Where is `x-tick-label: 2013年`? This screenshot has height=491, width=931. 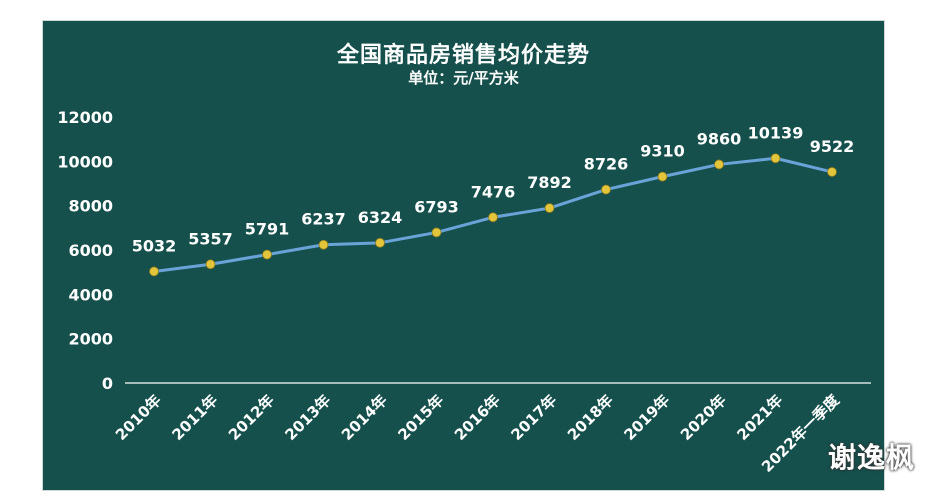
x-tick-label: 2013年 is located at coordinates (307, 417).